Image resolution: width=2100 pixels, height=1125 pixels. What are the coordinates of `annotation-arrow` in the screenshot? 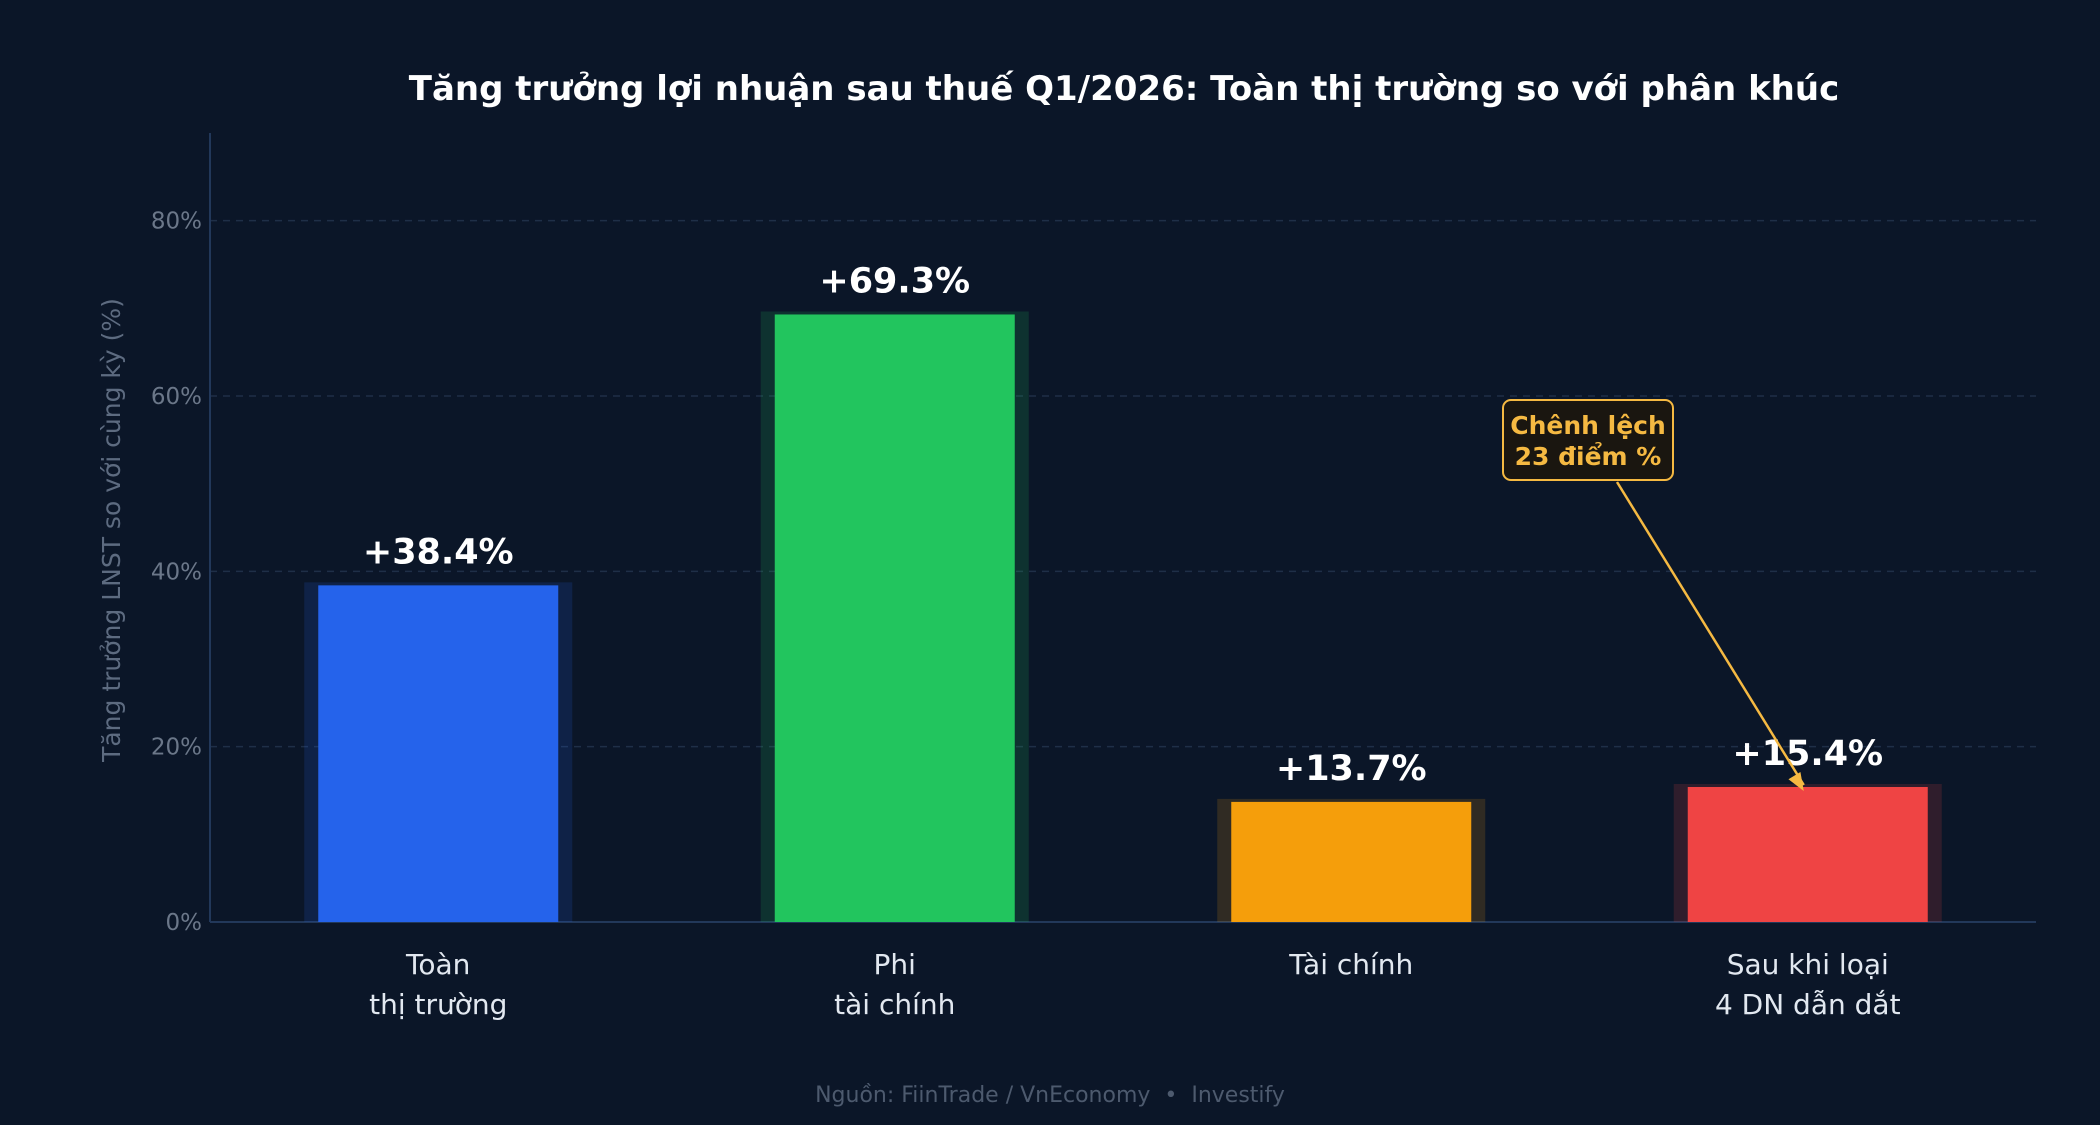 It's located at (1710, 633).